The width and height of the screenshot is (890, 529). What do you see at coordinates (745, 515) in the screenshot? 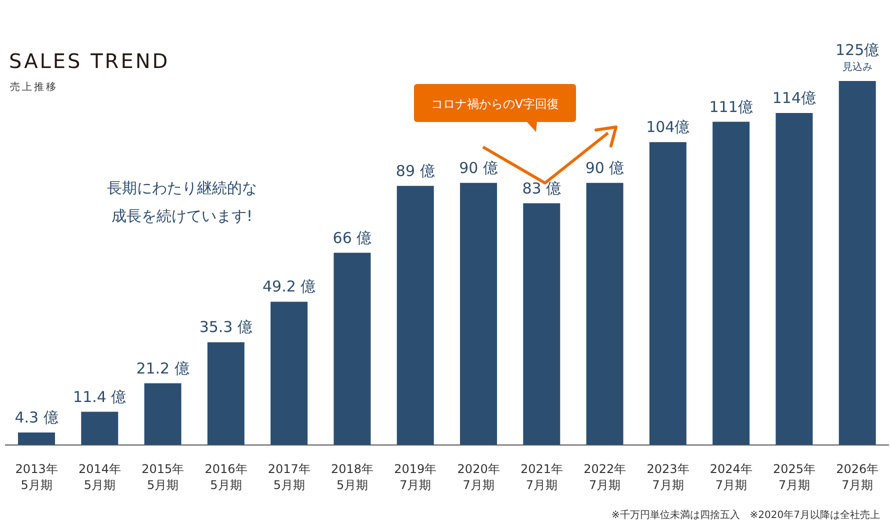
I see `text: ※千万円単位未満は四捨五入 ※2020年7月以降は全社売上` at bounding box center [745, 515].